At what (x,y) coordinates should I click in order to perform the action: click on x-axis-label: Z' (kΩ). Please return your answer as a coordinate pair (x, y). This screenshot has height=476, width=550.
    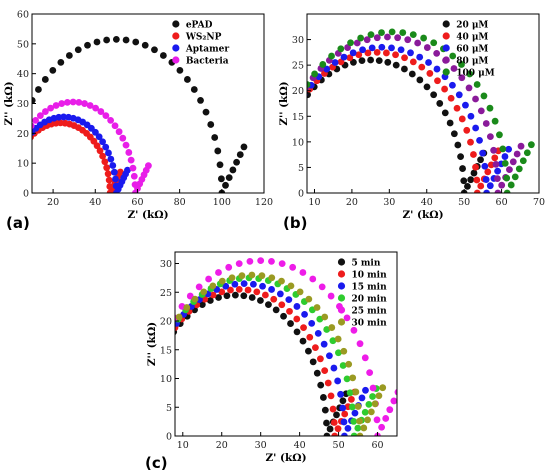
    Looking at the image, I should click on (147, 215).